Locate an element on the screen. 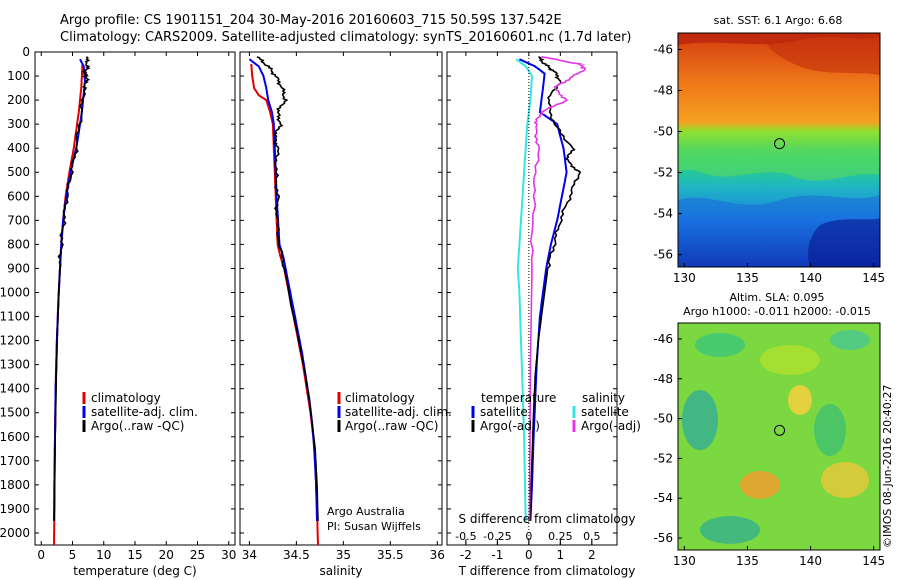  depth-tick-label: 300 is located at coordinates (18, 124).